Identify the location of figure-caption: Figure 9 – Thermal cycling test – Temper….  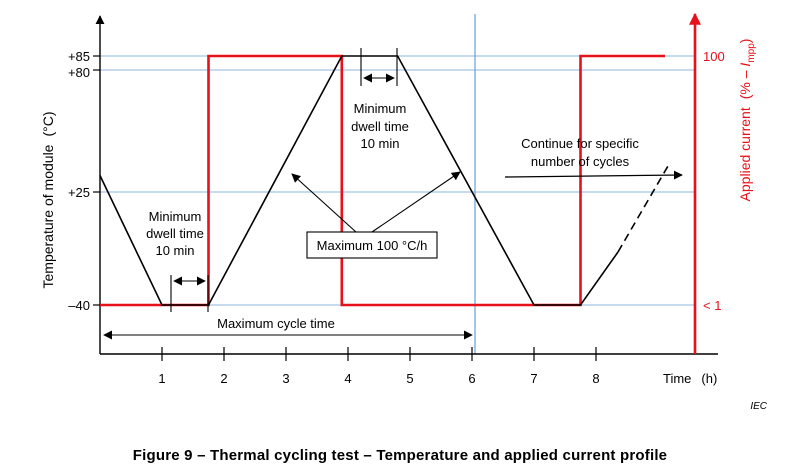
(400, 455).